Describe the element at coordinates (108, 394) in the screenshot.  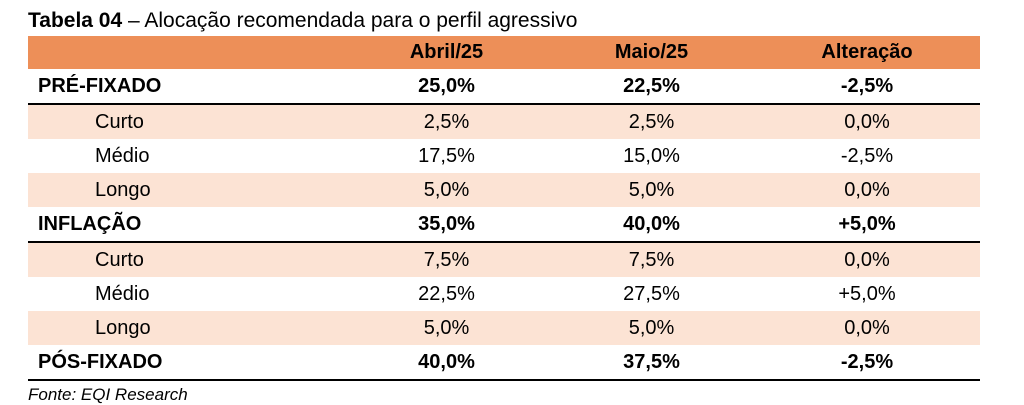
I see `source-note: Fonte: EQI Research` at that location.